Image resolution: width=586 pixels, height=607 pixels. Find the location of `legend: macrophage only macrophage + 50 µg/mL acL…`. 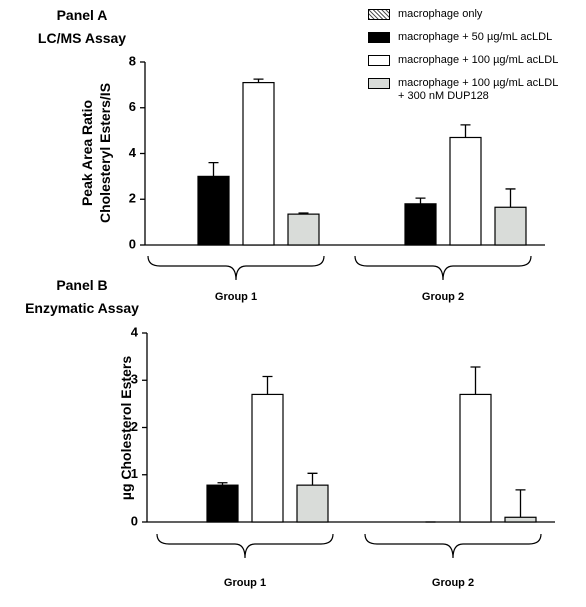

legend: macrophage only macrophage + 50 µg/mL acL… is located at coordinates (463, 55).